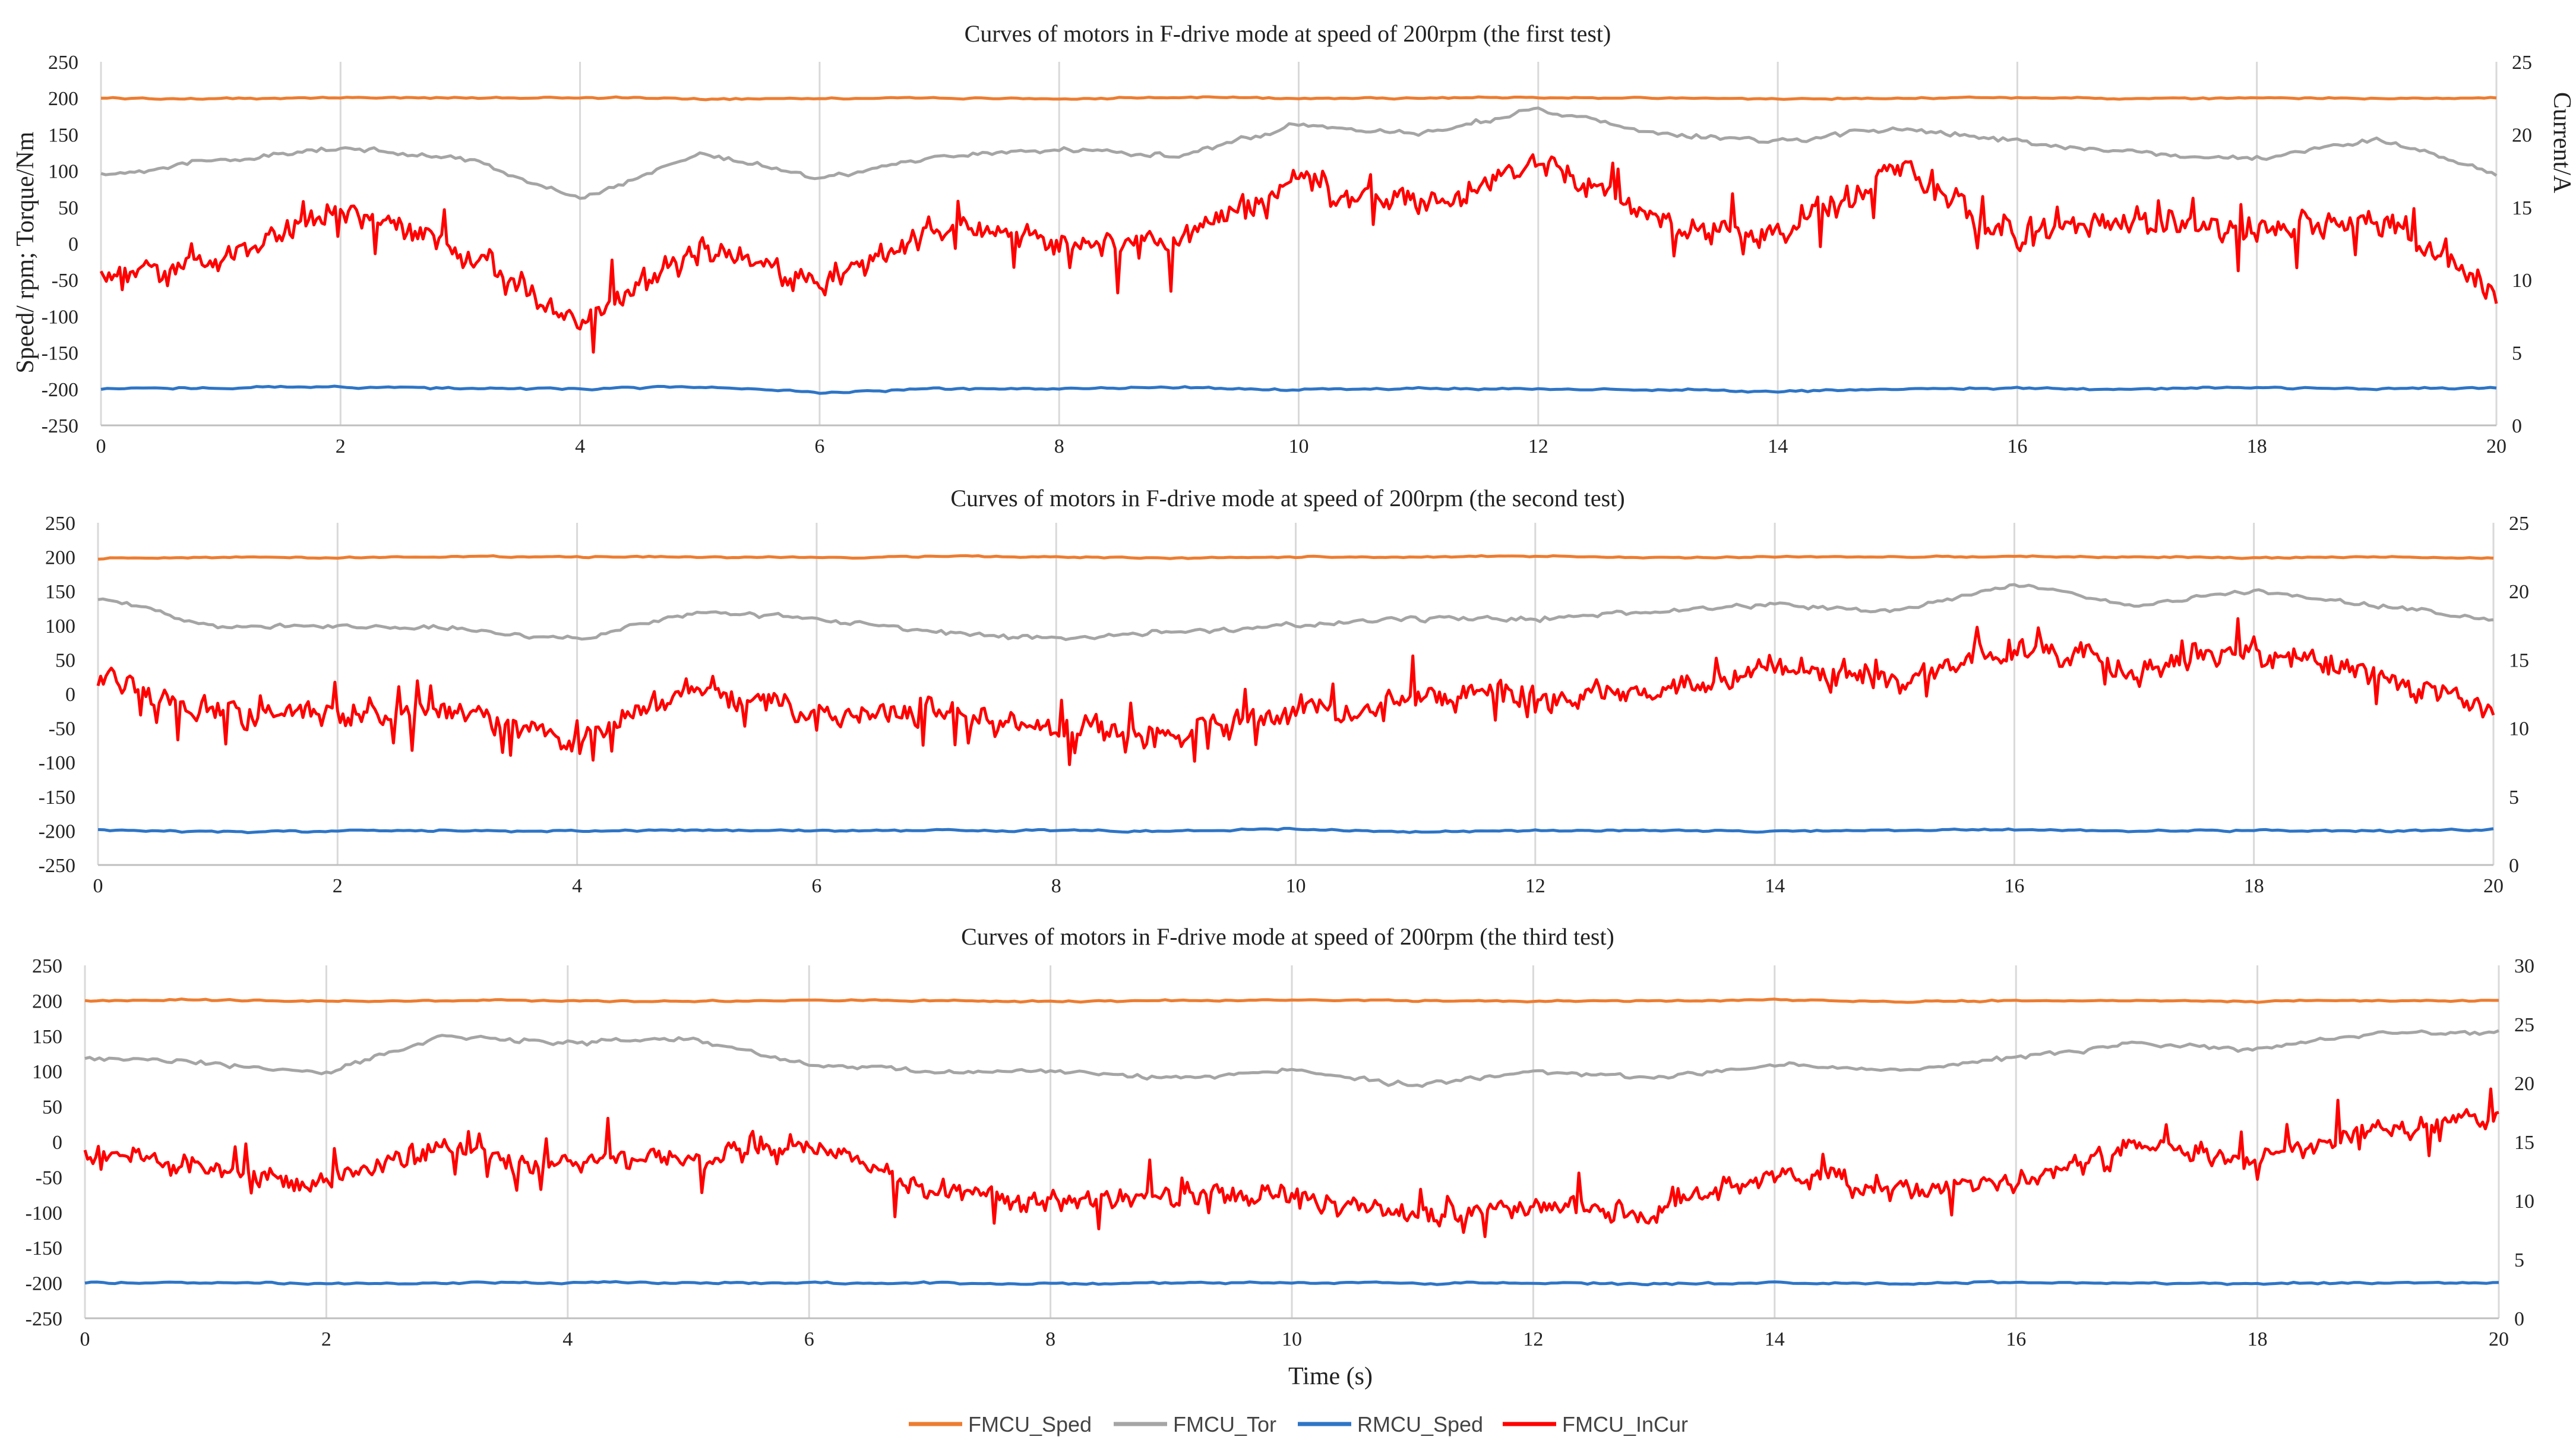  Describe the element at coordinates (2499, 1339) in the screenshot. I see `panel-3-x-tick-20: 20` at that location.